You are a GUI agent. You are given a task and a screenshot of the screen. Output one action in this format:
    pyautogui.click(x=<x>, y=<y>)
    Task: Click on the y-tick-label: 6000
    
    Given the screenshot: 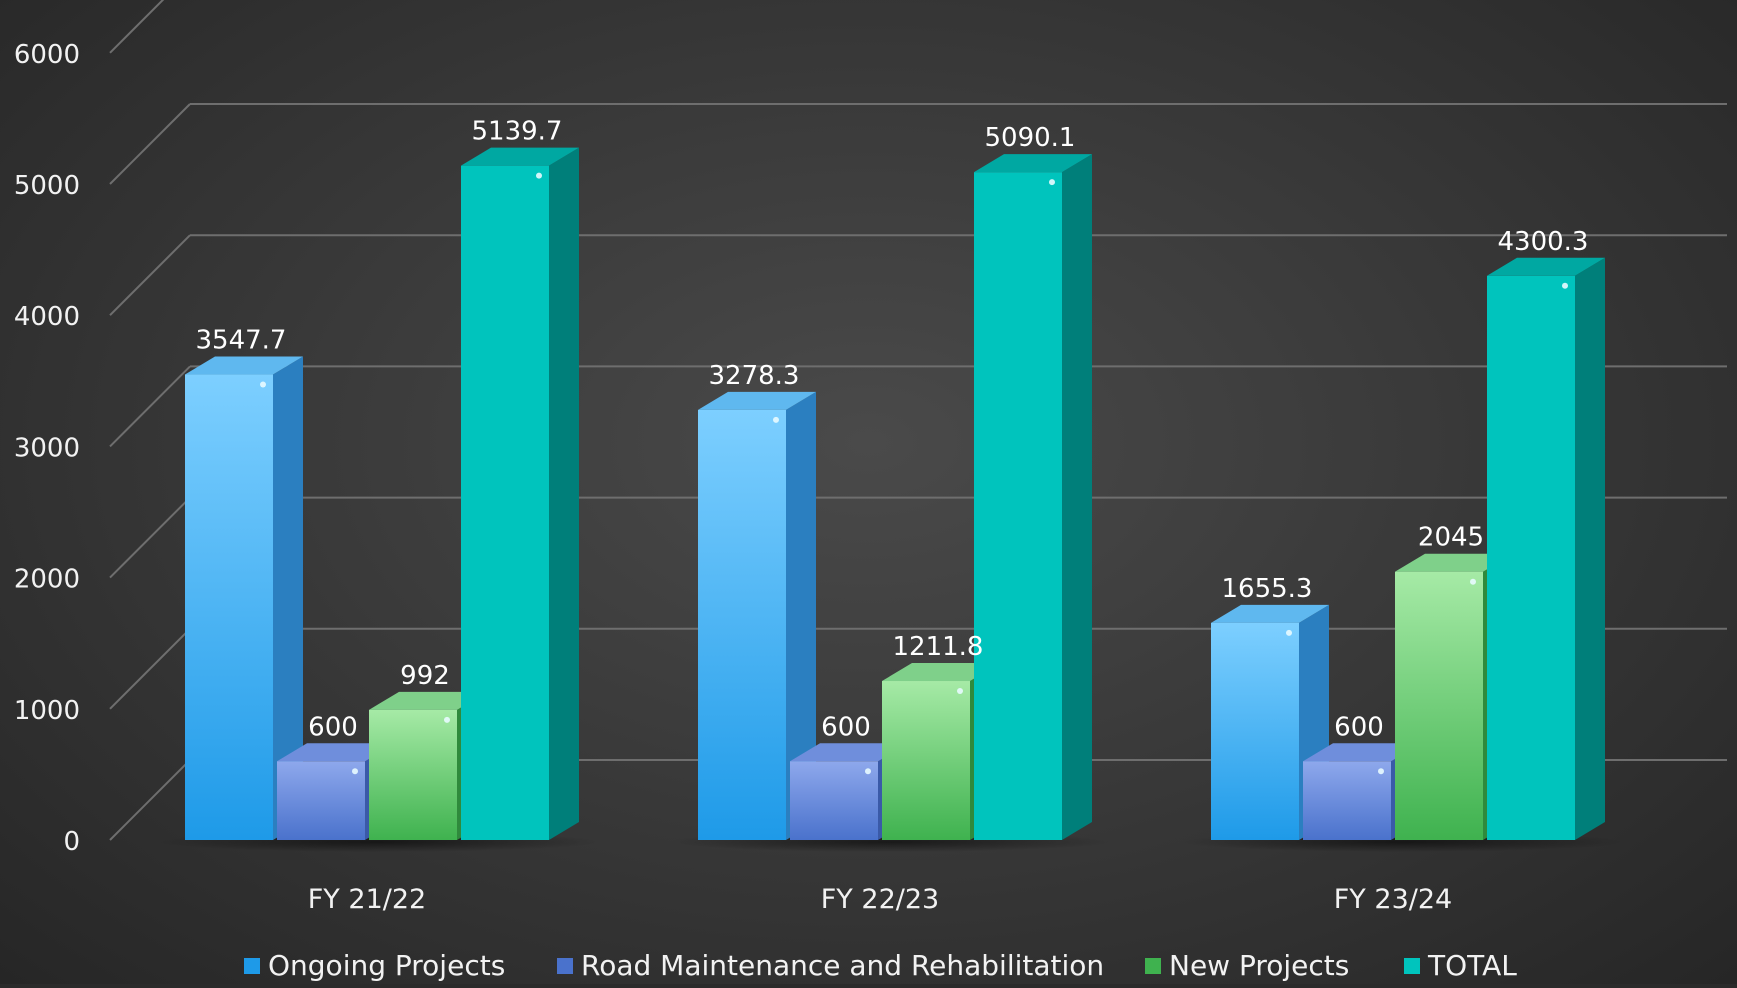 What is the action you would take?
    pyautogui.click(x=47, y=55)
    